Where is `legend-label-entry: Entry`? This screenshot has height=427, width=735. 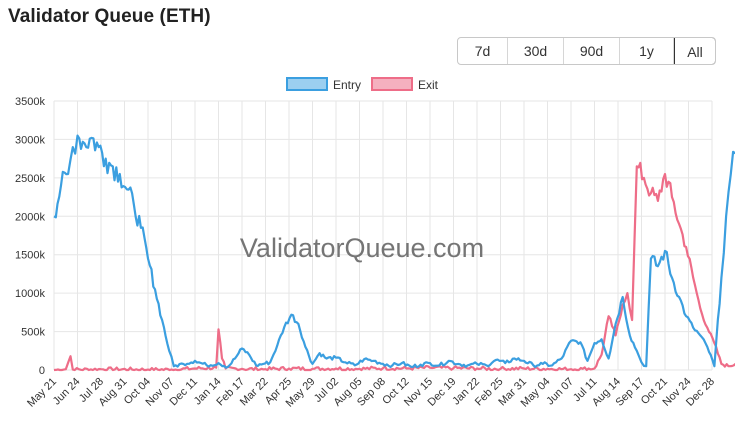
legend-label-entry: Entry is located at coordinates (347, 85).